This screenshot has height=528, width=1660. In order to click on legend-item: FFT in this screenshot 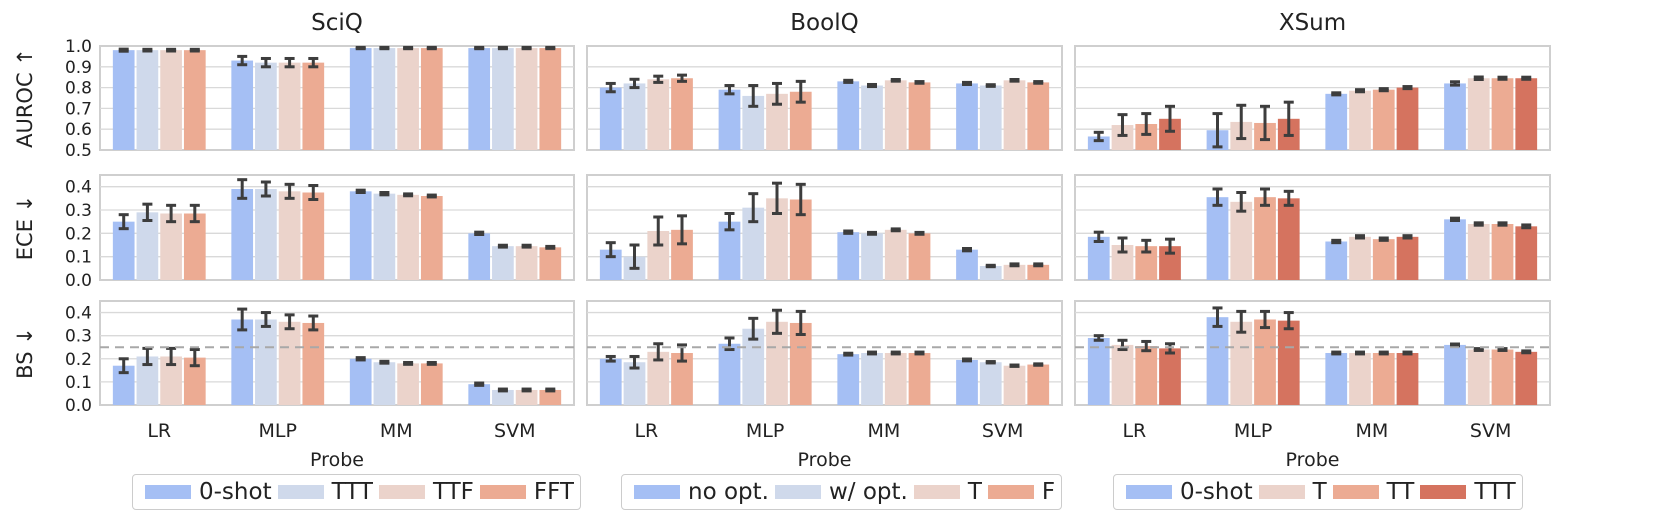, I will do `click(524, 492)`.